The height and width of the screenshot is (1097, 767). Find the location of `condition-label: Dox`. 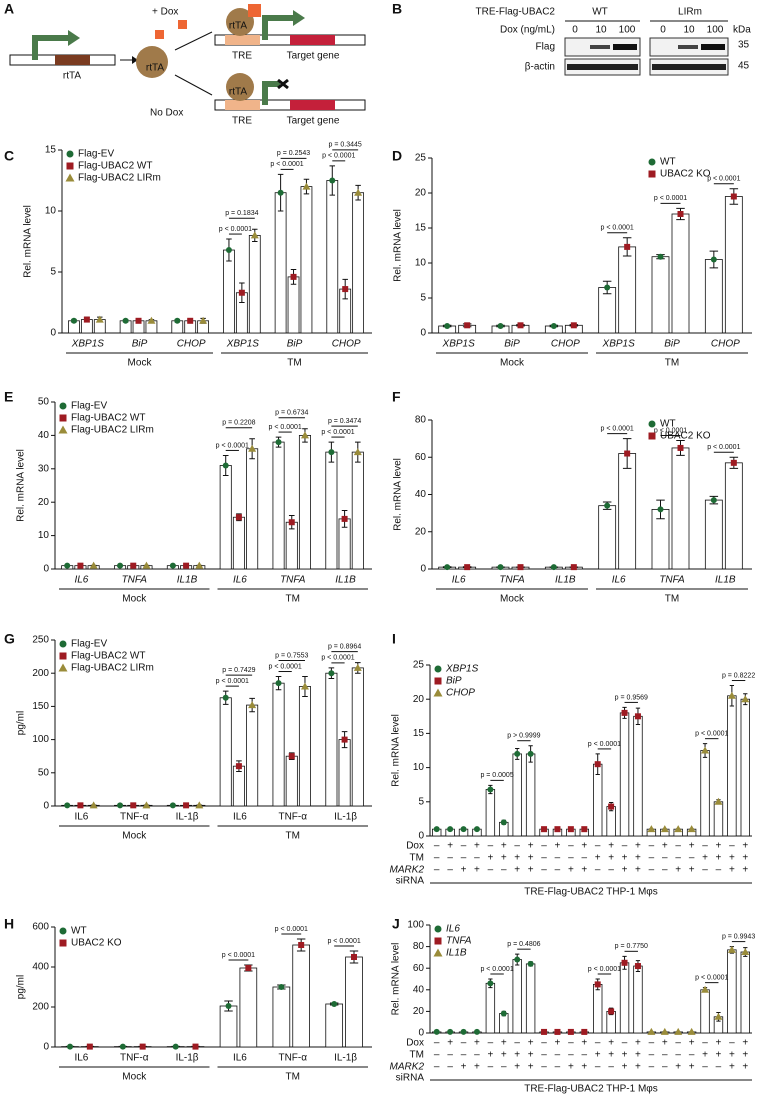

condition-label: Dox is located at coordinates (415, 846).